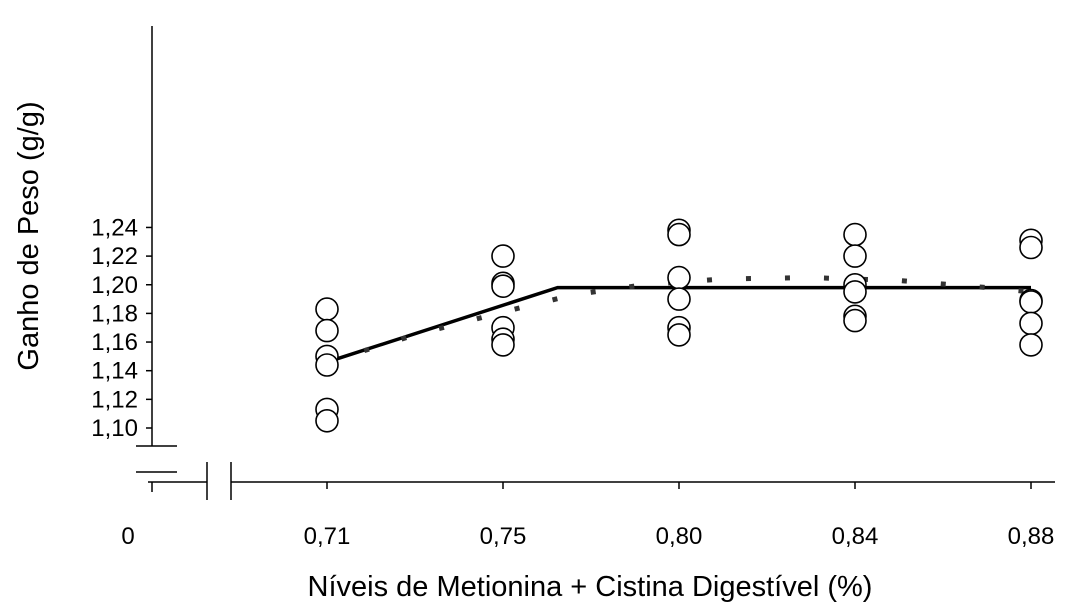 This screenshot has height=607, width=1065. I want to click on x-axis-ticks: 0 0,71 0,75 0,80 0,84 0,88, so click(587, 516).